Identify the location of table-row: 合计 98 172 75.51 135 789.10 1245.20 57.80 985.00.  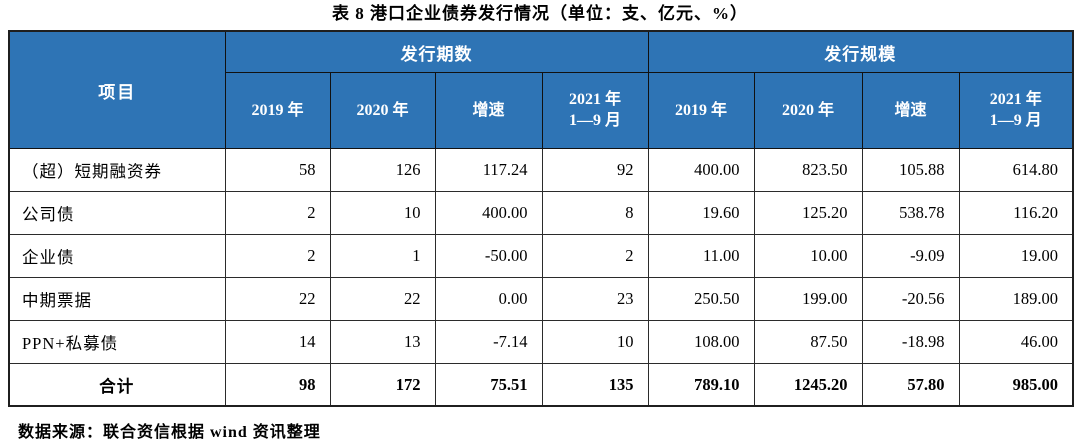
(541, 384).